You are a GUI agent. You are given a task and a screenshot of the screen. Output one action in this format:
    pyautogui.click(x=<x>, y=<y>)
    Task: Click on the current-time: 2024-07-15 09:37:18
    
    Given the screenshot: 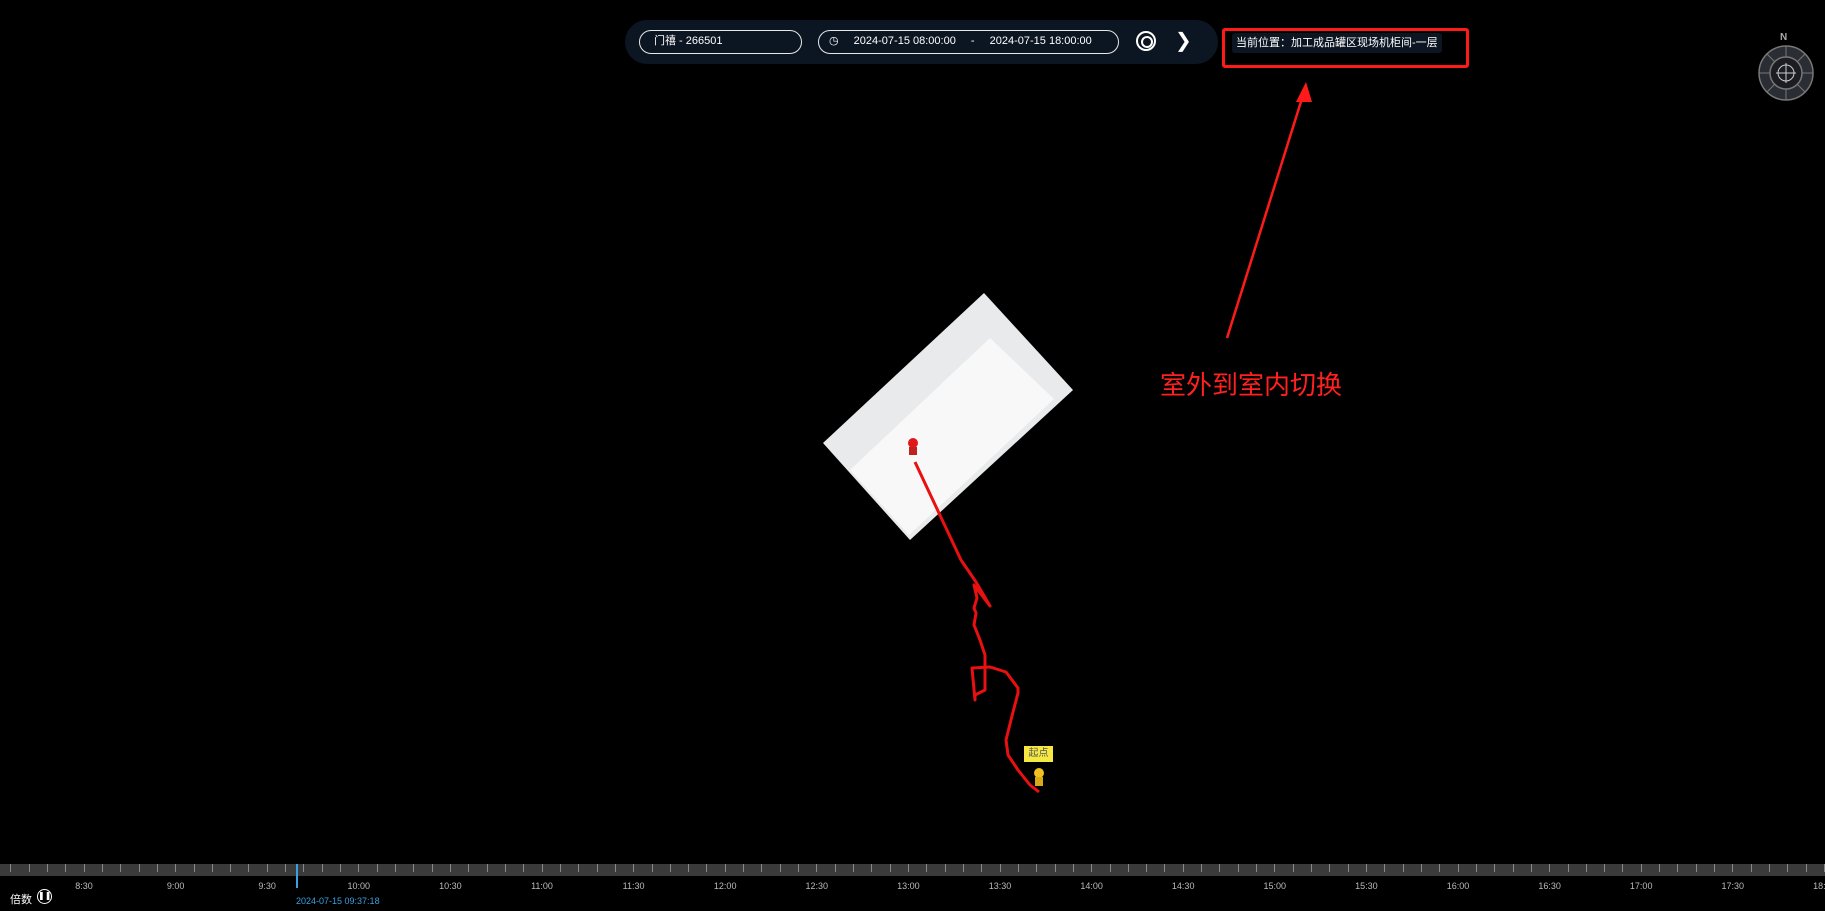 What is the action you would take?
    pyautogui.click(x=338, y=901)
    